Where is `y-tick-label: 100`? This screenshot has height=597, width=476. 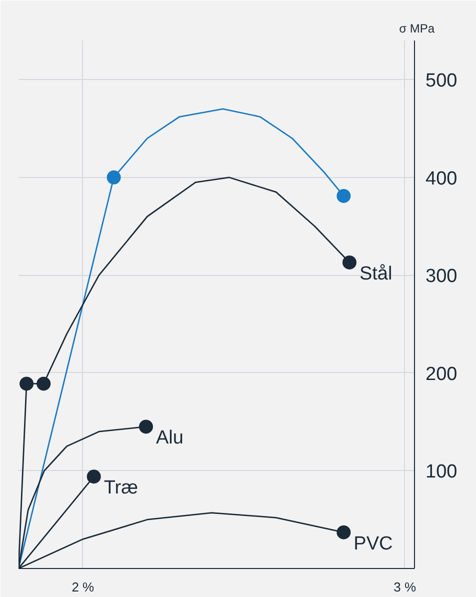 y-tick-label: 100 is located at coordinates (442, 472).